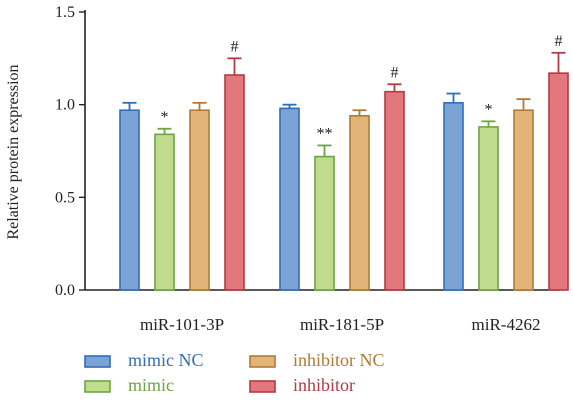 The width and height of the screenshot is (573, 404). What do you see at coordinates (65, 12) in the screenshot?
I see `y-tick-label: 1.5` at bounding box center [65, 12].